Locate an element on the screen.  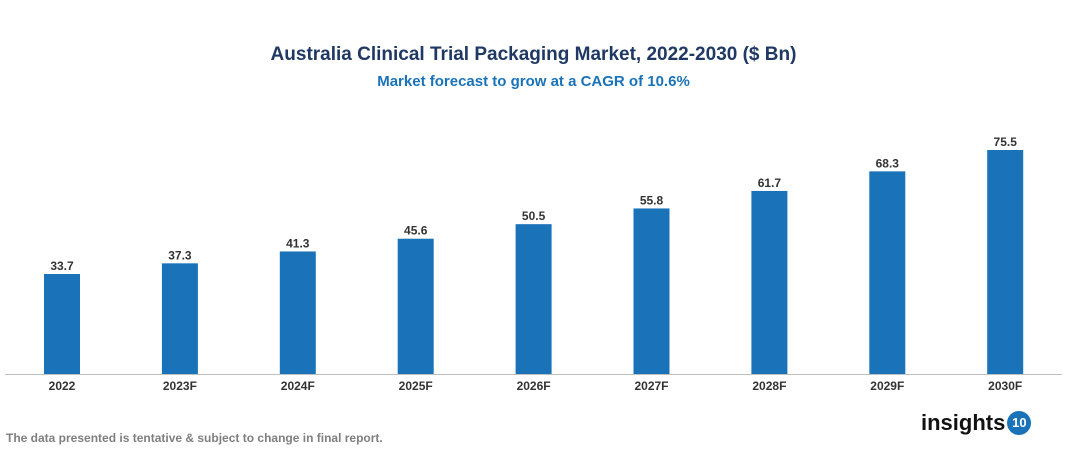
bar-2029F is located at coordinates (887, 272).